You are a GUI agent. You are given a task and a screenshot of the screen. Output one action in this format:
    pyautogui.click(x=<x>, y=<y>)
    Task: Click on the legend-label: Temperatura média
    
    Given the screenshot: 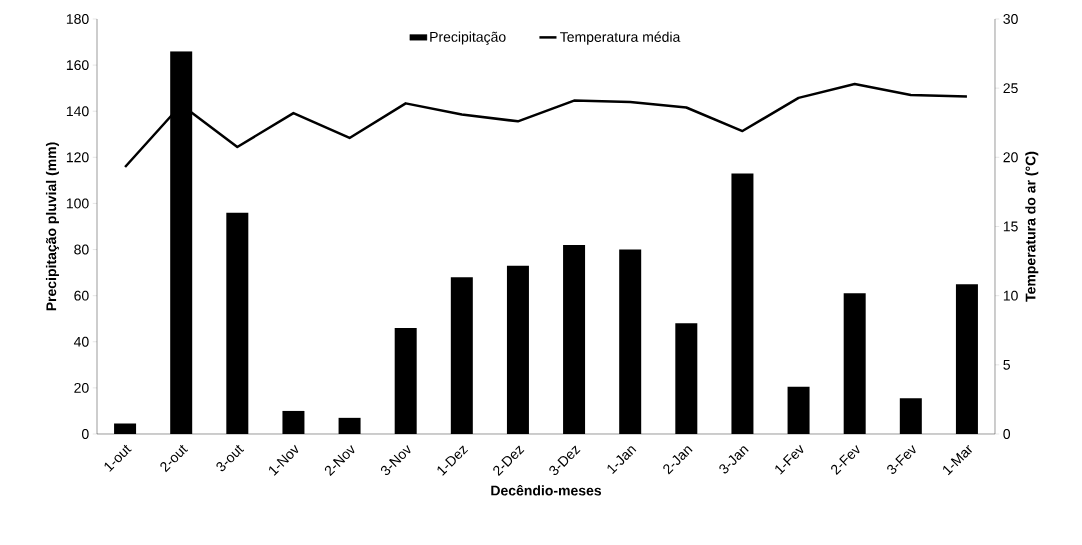 What is the action you would take?
    pyautogui.click(x=620, y=38)
    